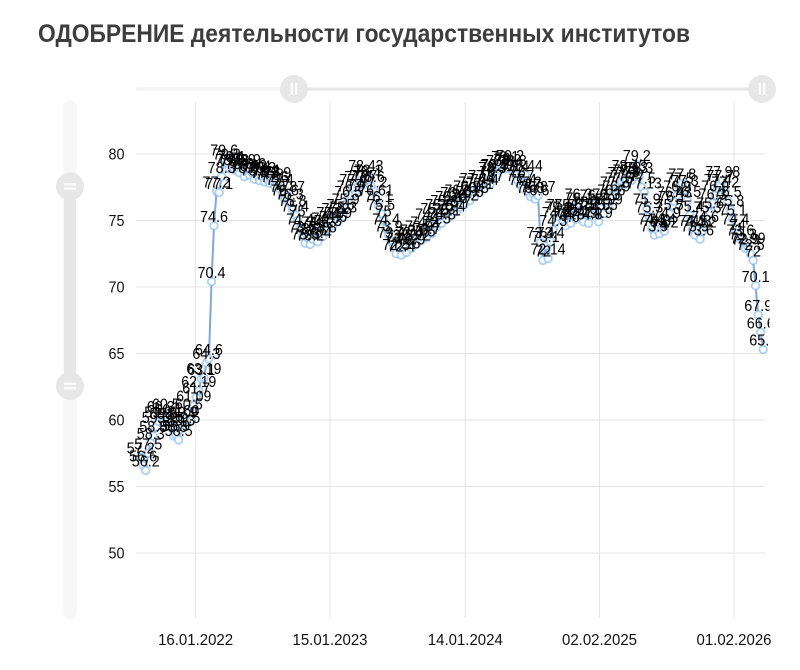 The width and height of the screenshot is (800, 670). What do you see at coordinates (429, 214) in the screenshot?
I see `svg-text: 74.8` at bounding box center [429, 214].